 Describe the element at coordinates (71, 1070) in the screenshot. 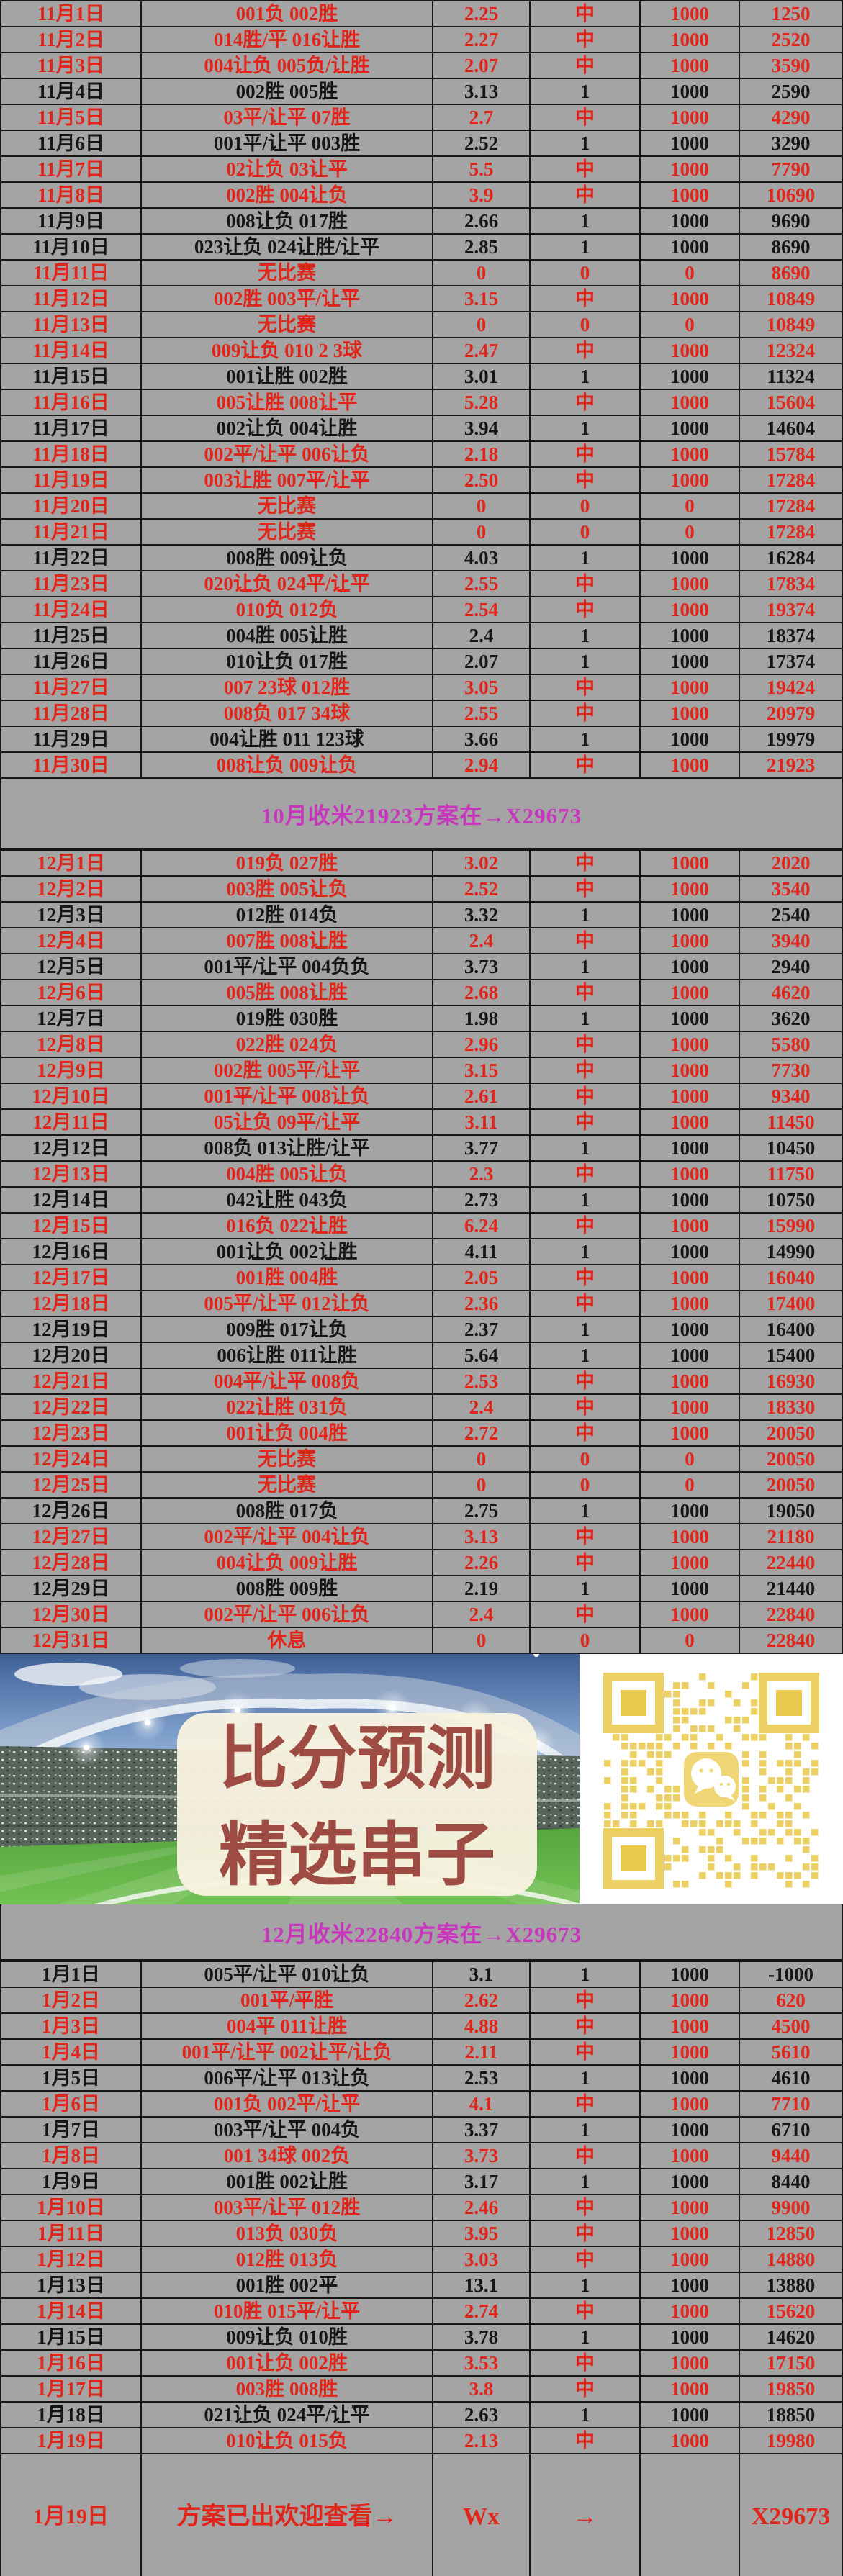

I see `cell-date: 12月9日` at that location.